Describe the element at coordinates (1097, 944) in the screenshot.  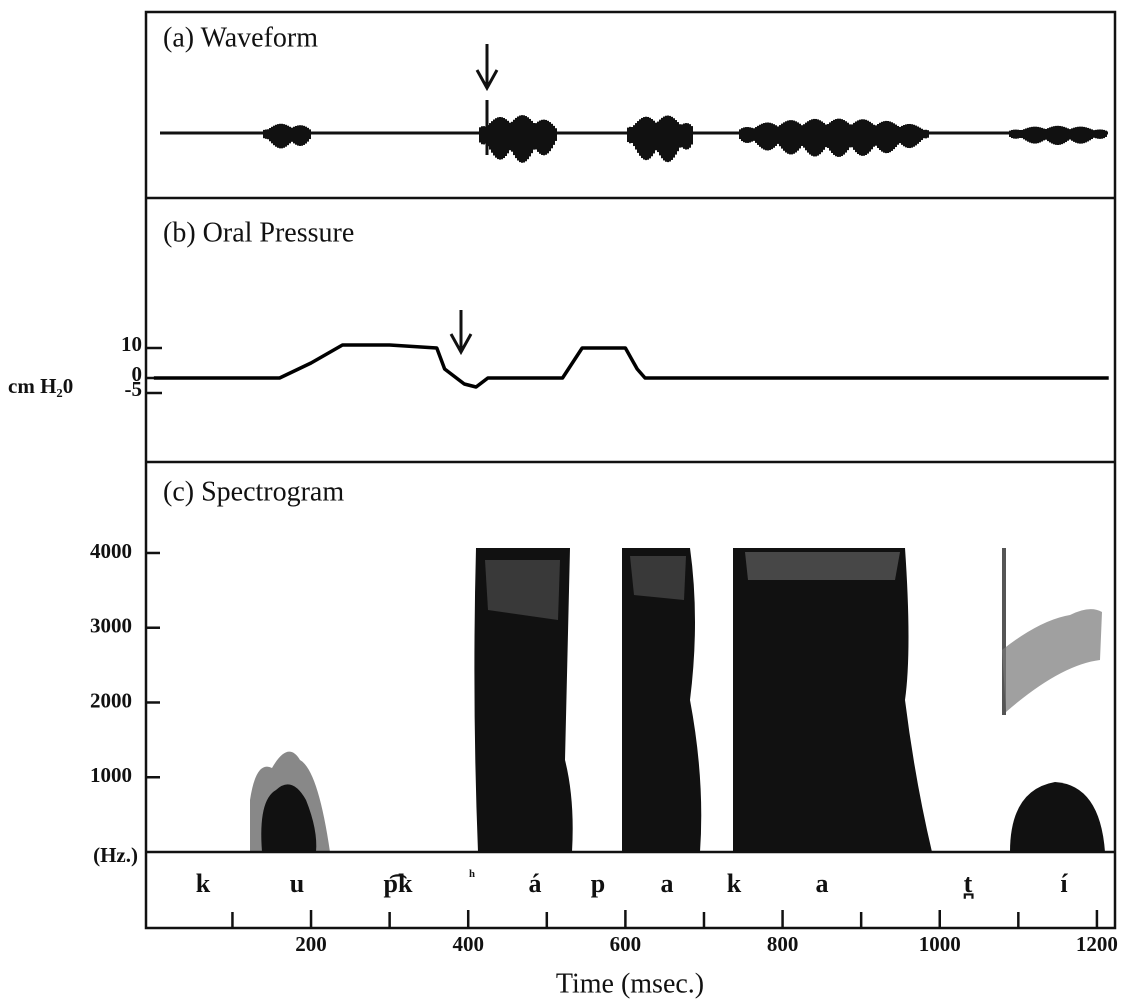
I see `x-tick-label: 1200` at that location.